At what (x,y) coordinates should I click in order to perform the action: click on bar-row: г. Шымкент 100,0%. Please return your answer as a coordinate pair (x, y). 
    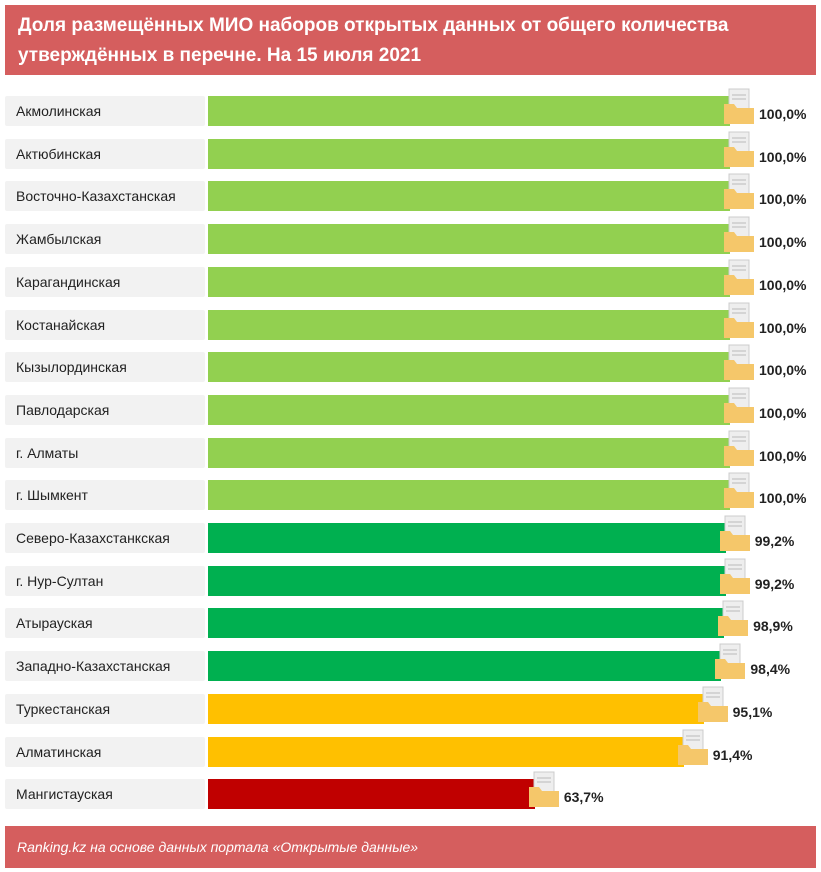
    Looking at the image, I should click on (413, 491).